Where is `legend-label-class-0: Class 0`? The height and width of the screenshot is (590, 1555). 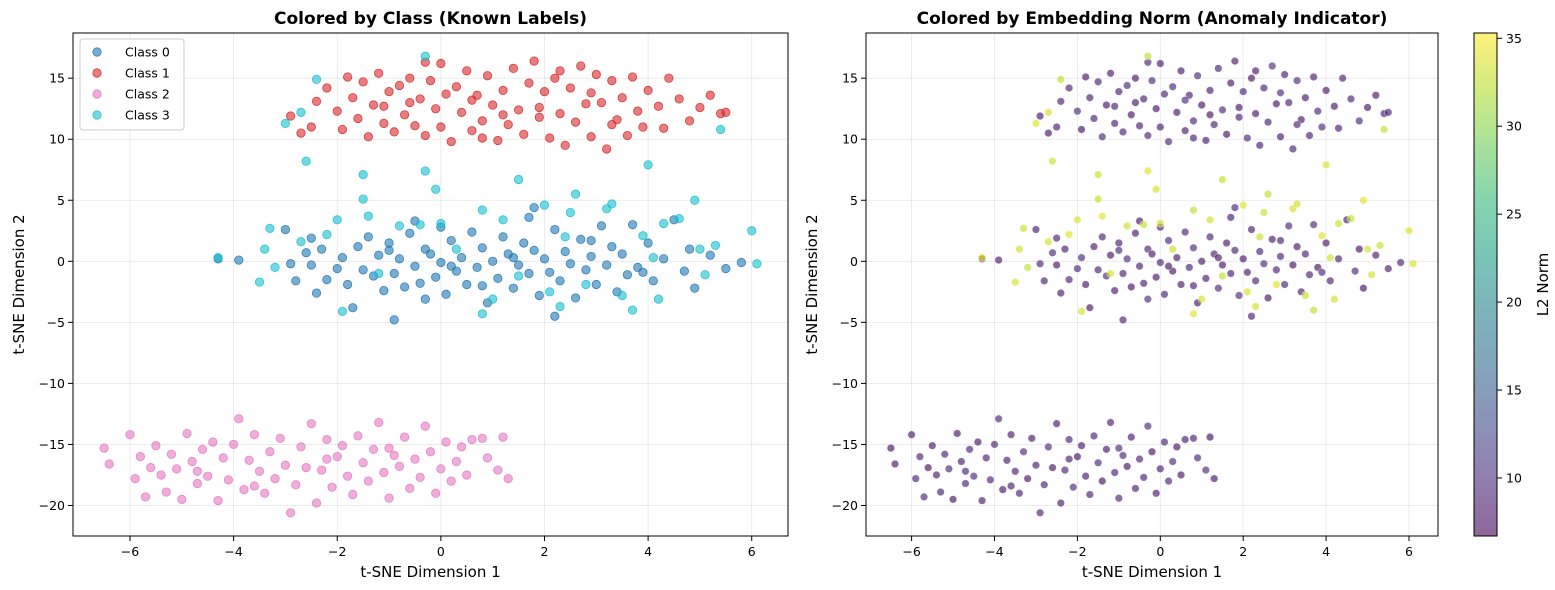 legend-label-class-0: Class 0 is located at coordinates (147, 52).